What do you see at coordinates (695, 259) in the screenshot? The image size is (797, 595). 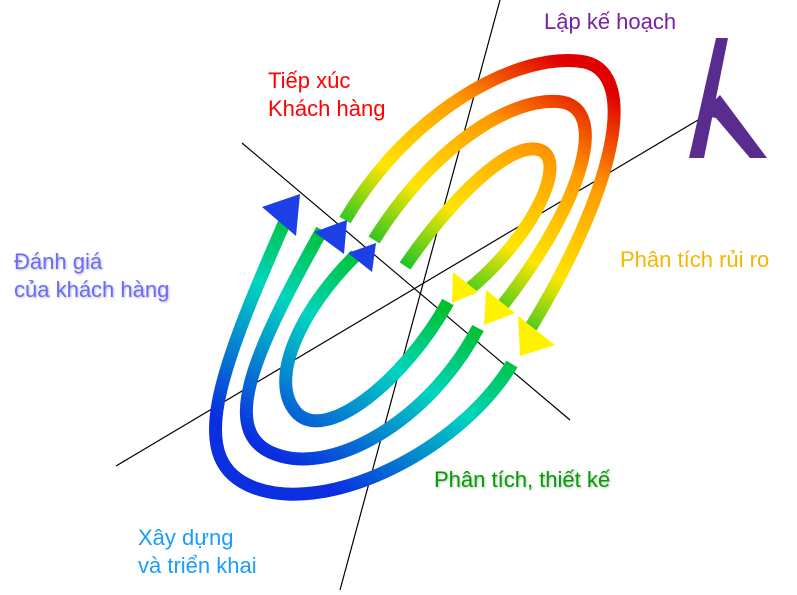 I see `label-risk-analysis: Phân tích rủi ro` at bounding box center [695, 259].